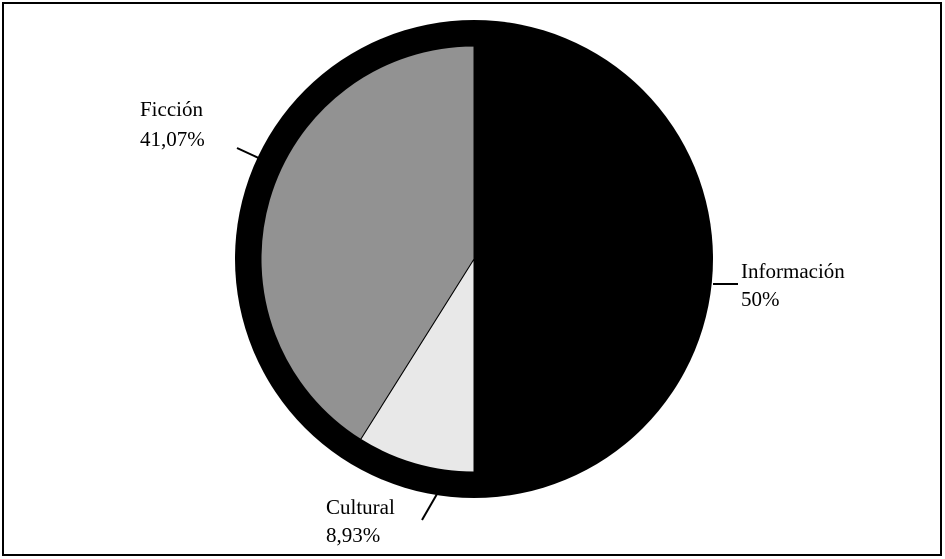 The height and width of the screenshot is (559, 945). Describe the element at coordinates (360, 507) in the screenshot. I see `slice-label-cultural: Cultural` at that location.